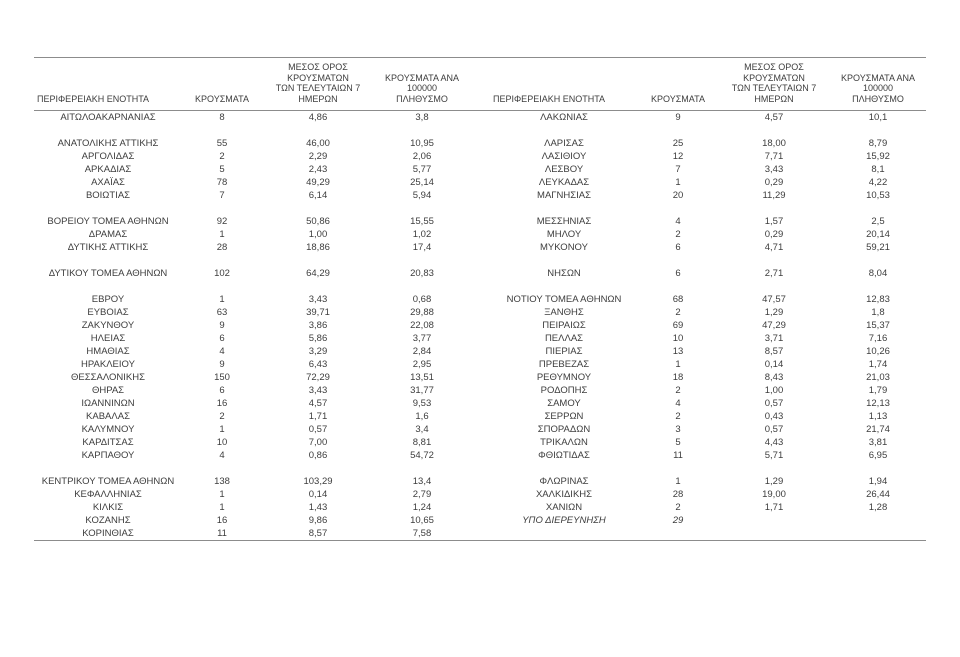 The height and width of the screenshot is (657, 960). I want to click on region-cell: ΚΑΡΔΙΤΣΑΣ, so click(108, 442).